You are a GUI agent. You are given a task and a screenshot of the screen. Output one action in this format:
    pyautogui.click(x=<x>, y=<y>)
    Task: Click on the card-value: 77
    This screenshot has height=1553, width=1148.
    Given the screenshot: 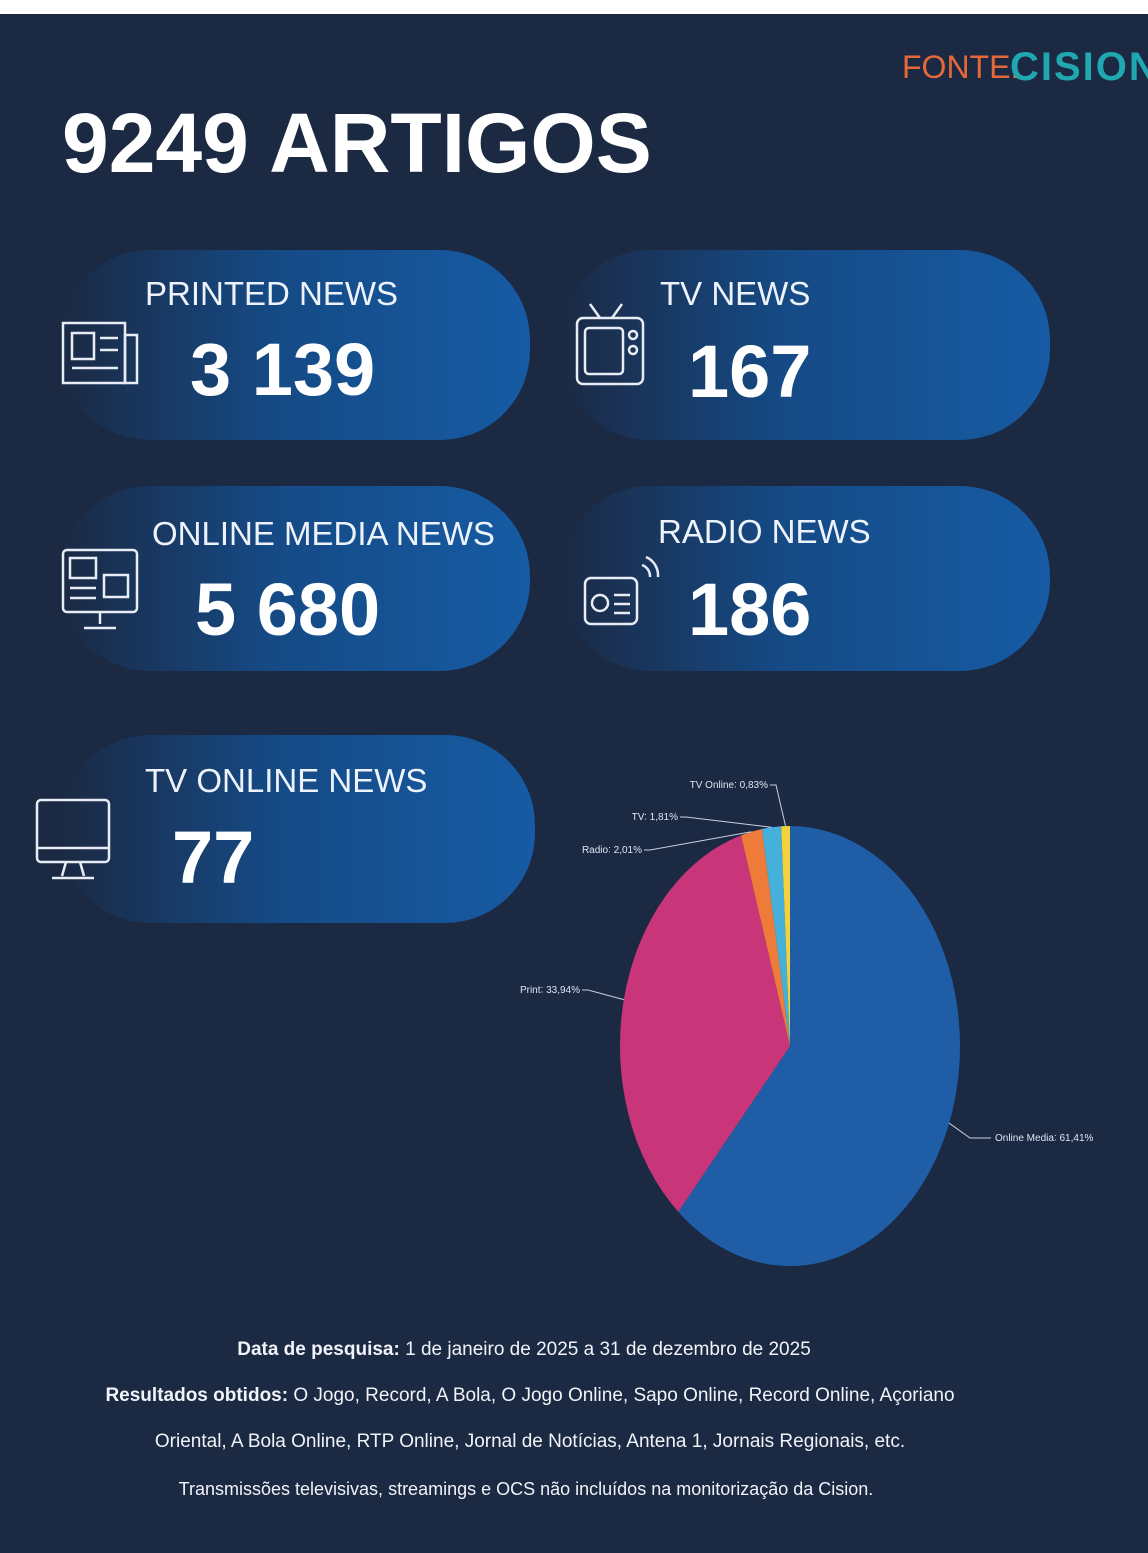 What is the action you would take?
    pyautogui.click(x=213, y=857)
    